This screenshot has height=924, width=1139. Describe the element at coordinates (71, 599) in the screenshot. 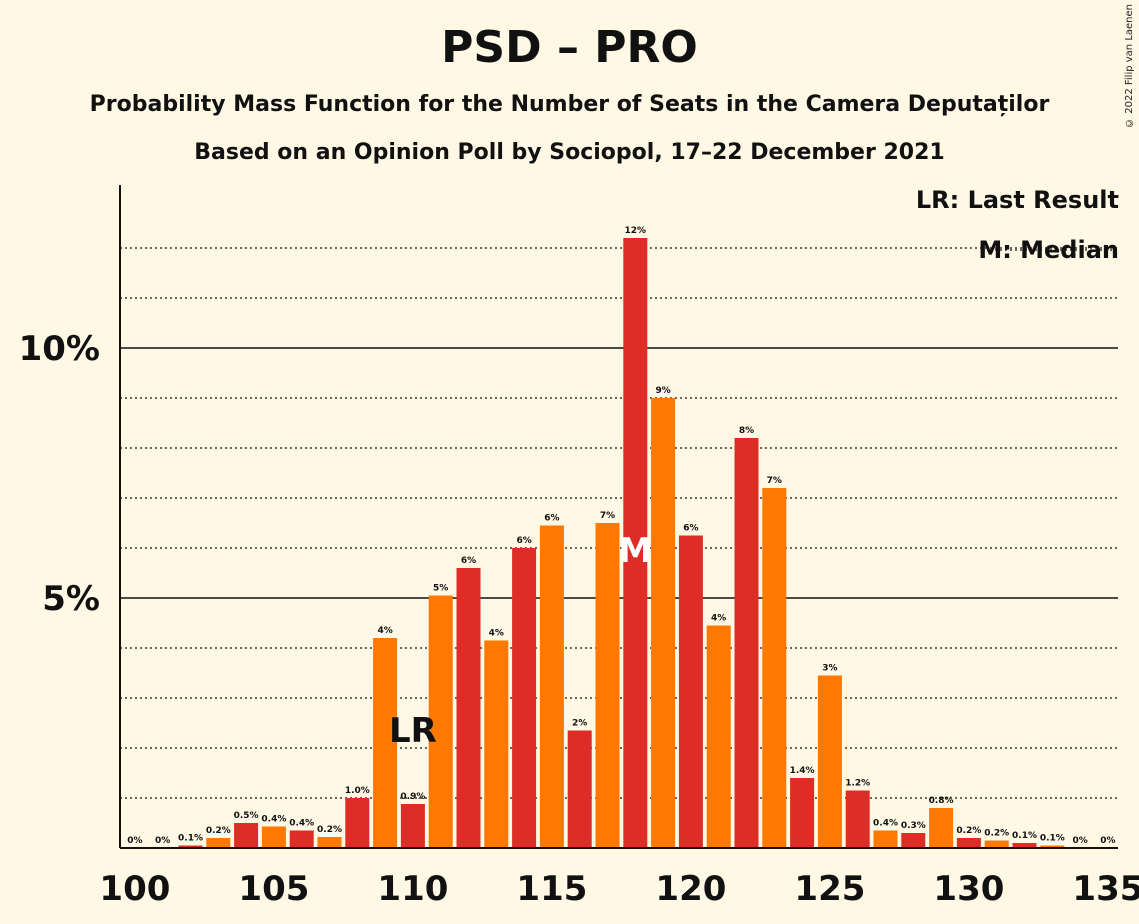

I see `y-tick-label: 5%` at that location.